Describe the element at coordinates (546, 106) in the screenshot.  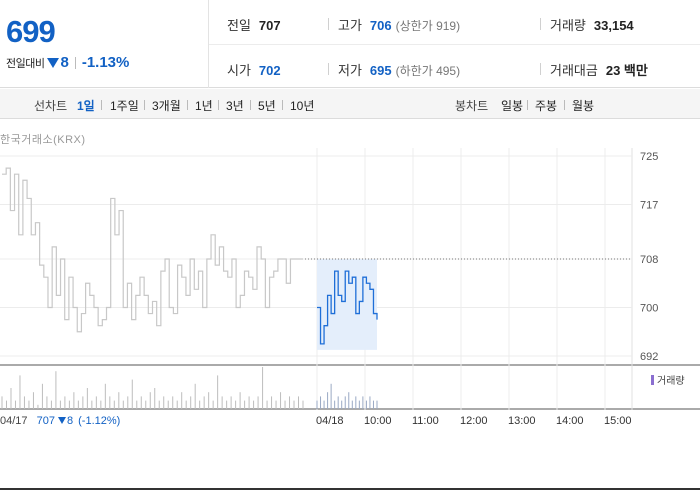
I see `candle-tab-weekly: 주봉` at that location.